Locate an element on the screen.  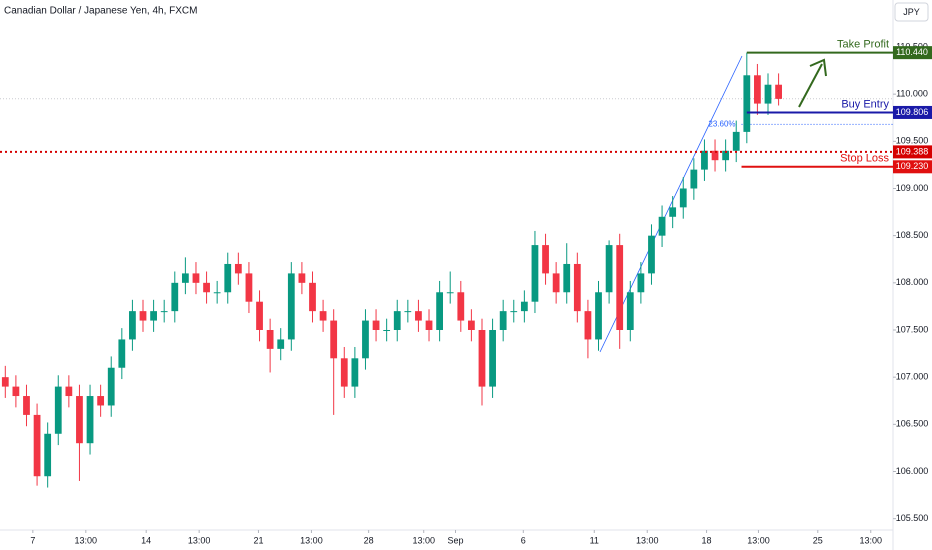
x-tick-label: 6 is located at coordinates (523, 540).